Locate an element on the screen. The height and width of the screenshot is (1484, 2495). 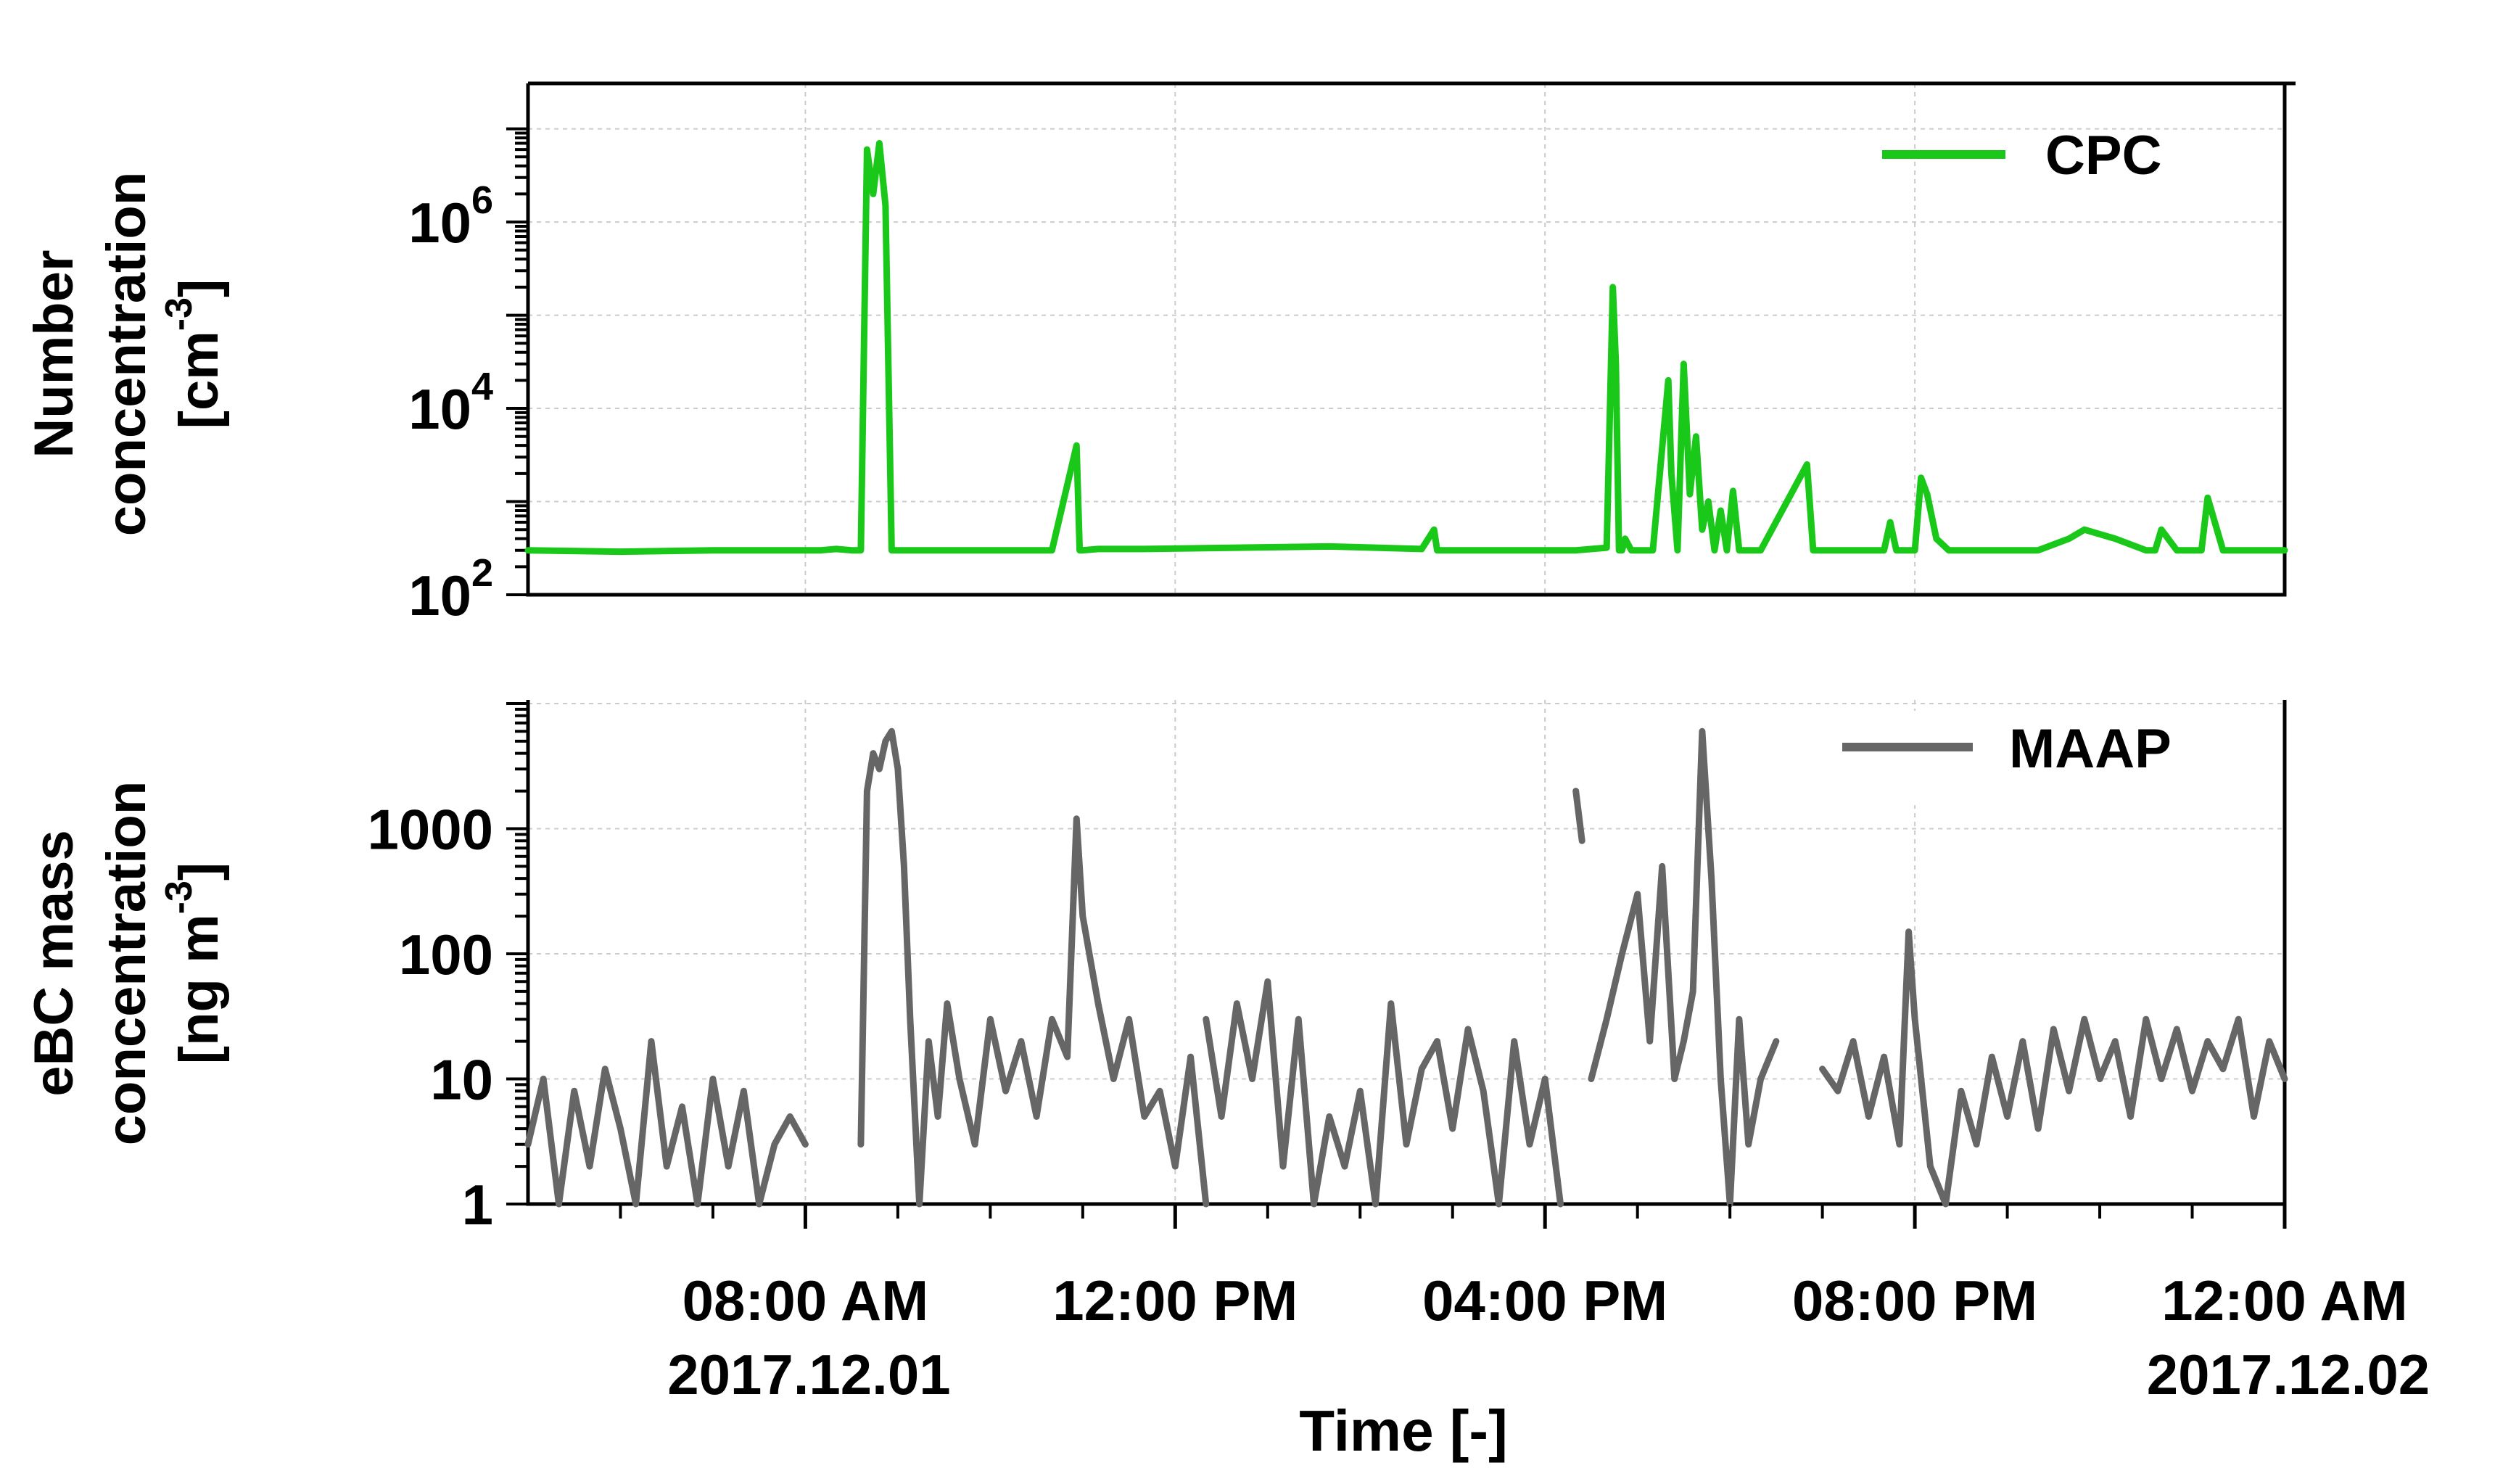
svg-text: [cm-3] is located at coordinates (194, 354).